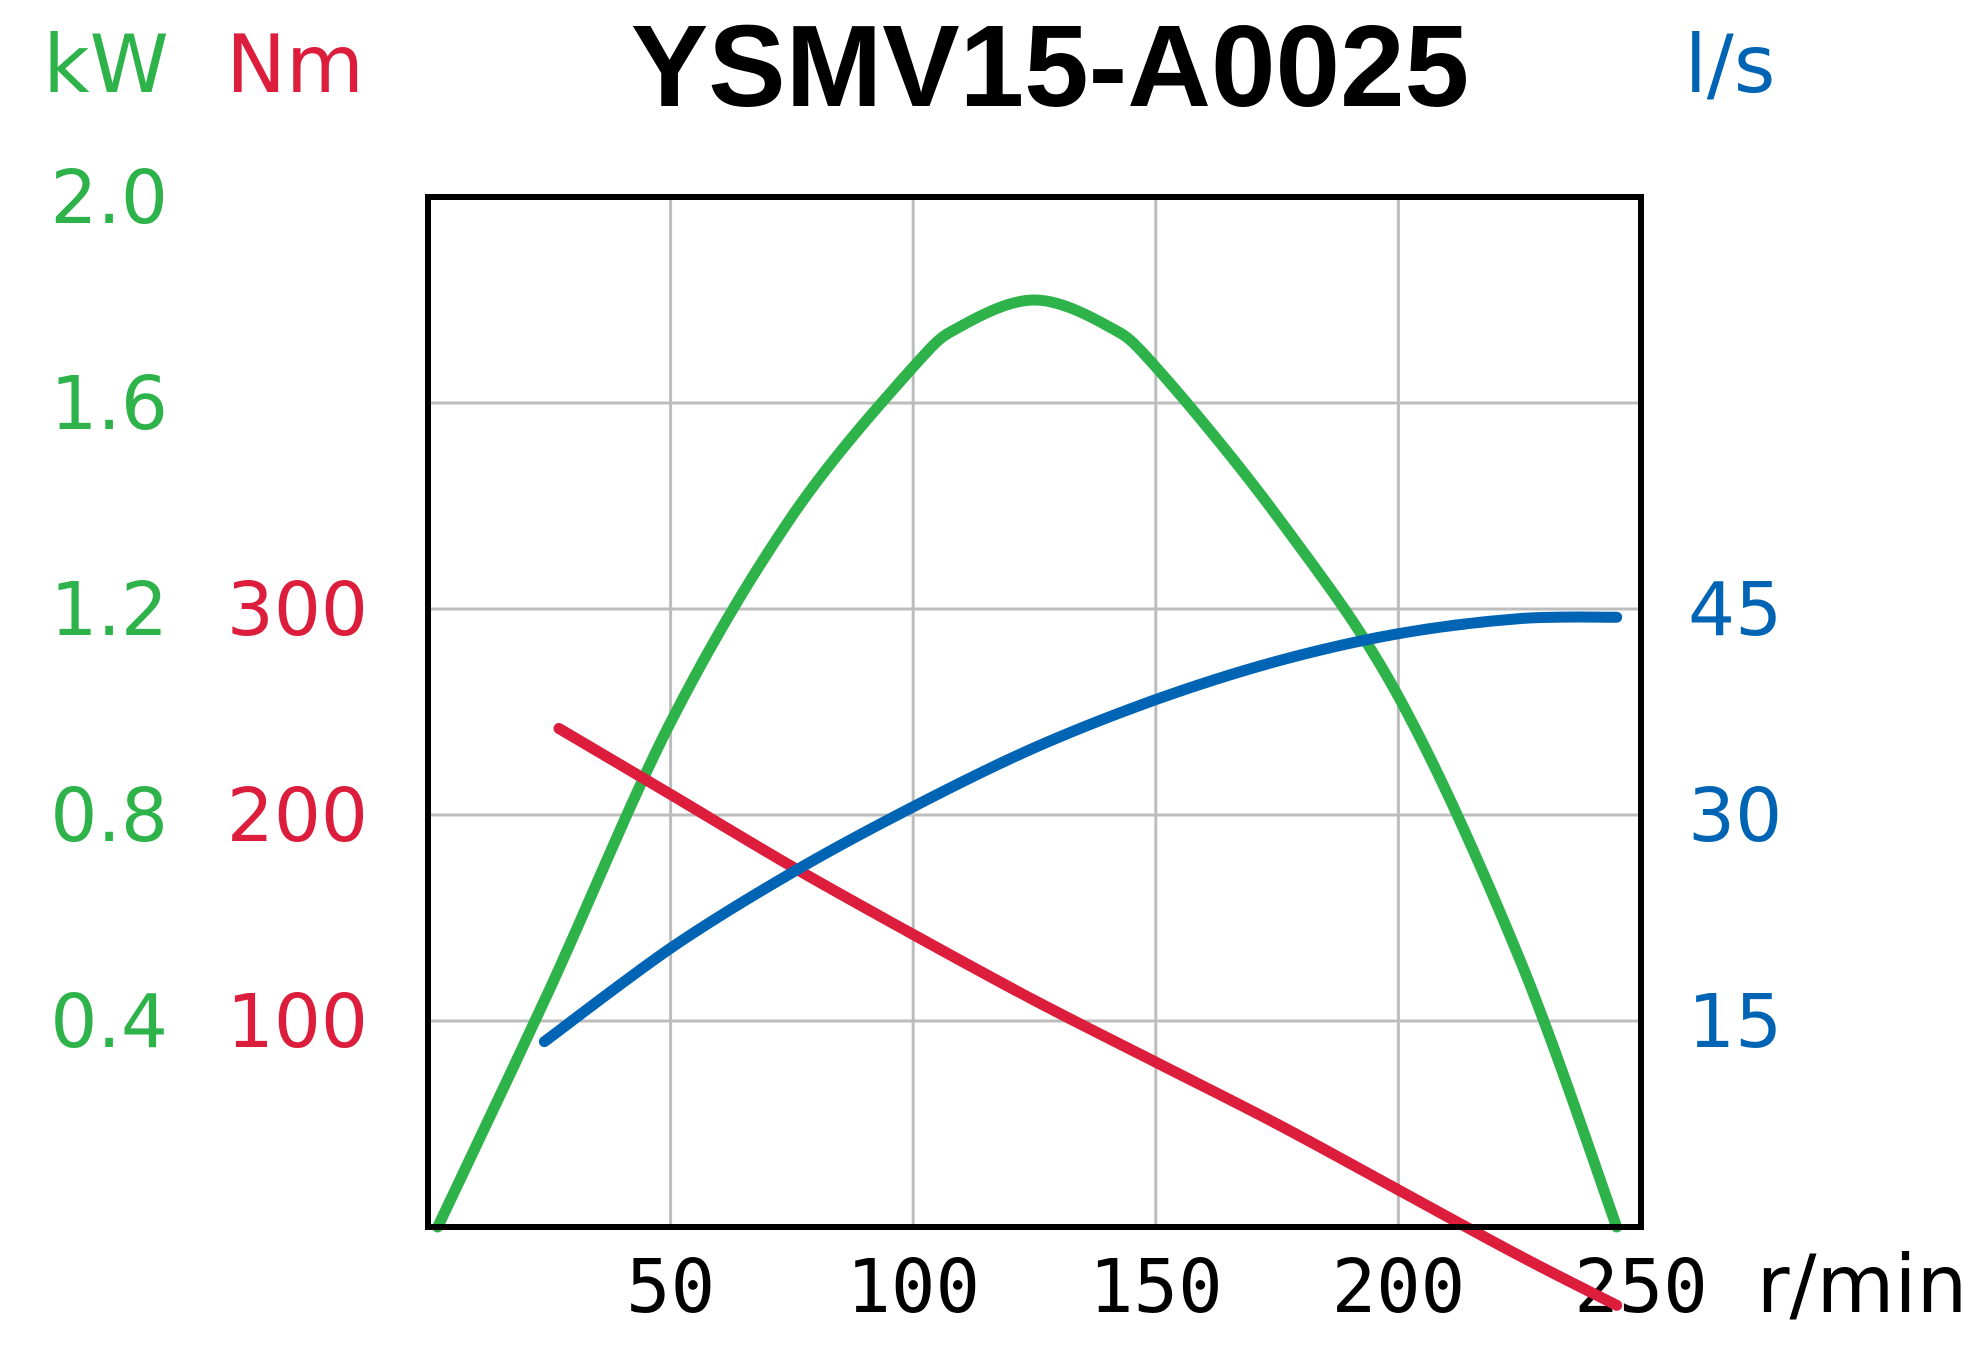  I want to click on x-tick-label: 250, so click(1641, 1287).